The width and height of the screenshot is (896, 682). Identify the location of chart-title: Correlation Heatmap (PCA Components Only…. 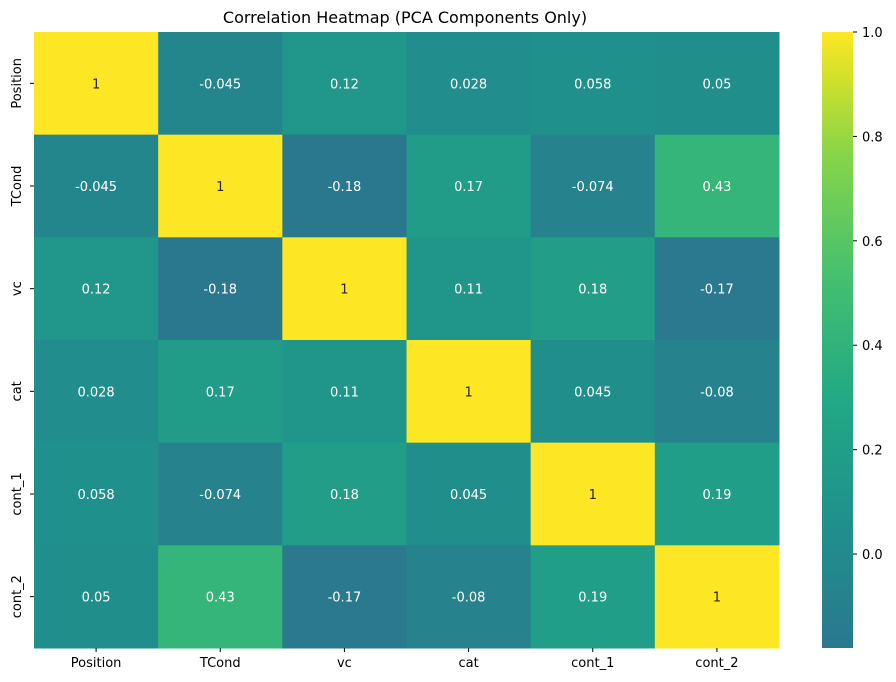
(405, 17).